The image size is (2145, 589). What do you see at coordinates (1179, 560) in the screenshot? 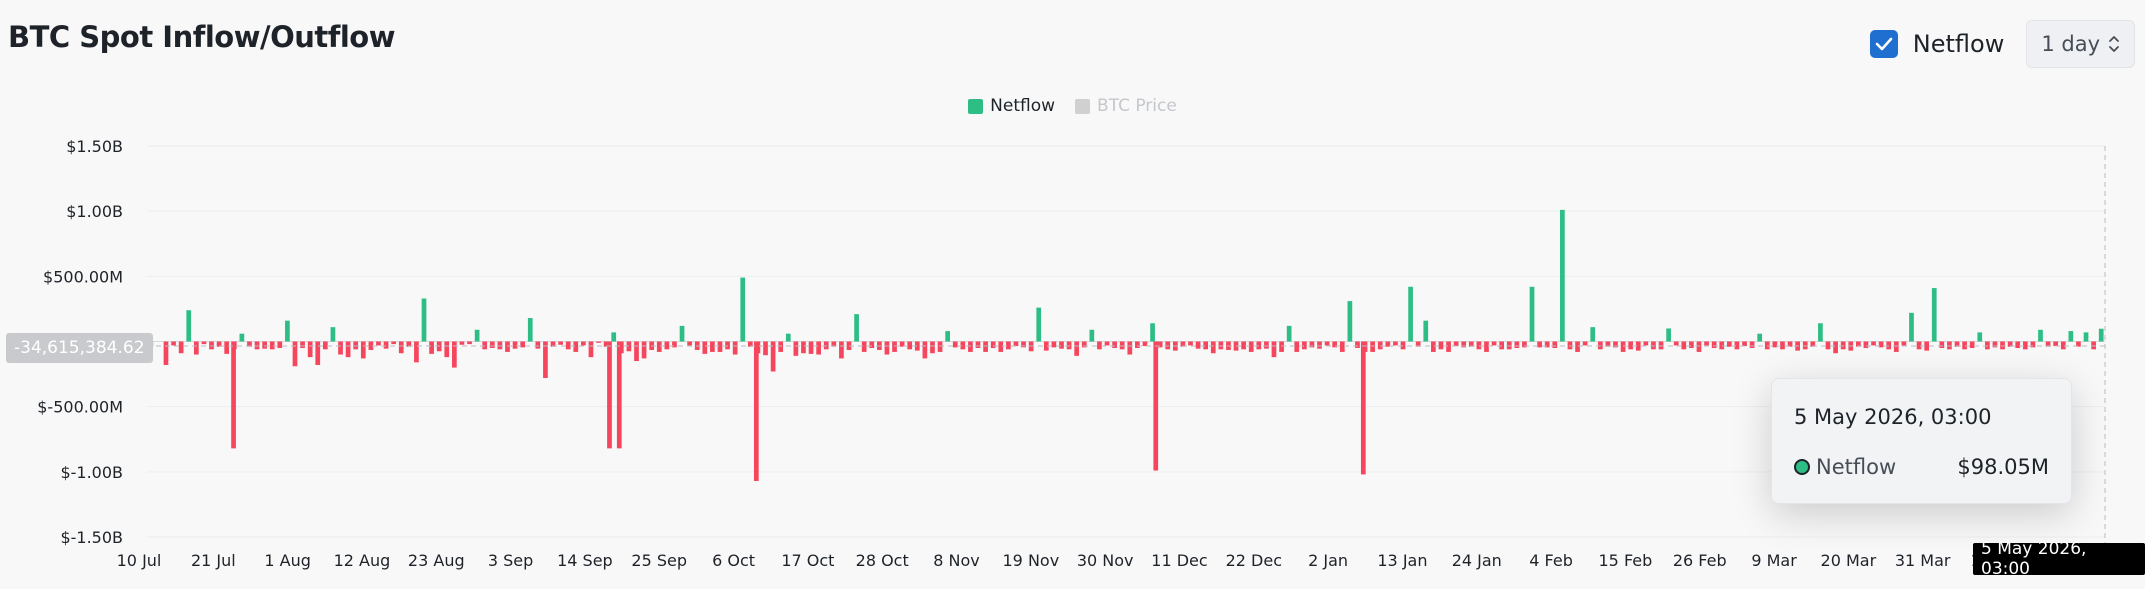
I see `x-tick-label: 11 Dec` at bounding box center [1179, 560].